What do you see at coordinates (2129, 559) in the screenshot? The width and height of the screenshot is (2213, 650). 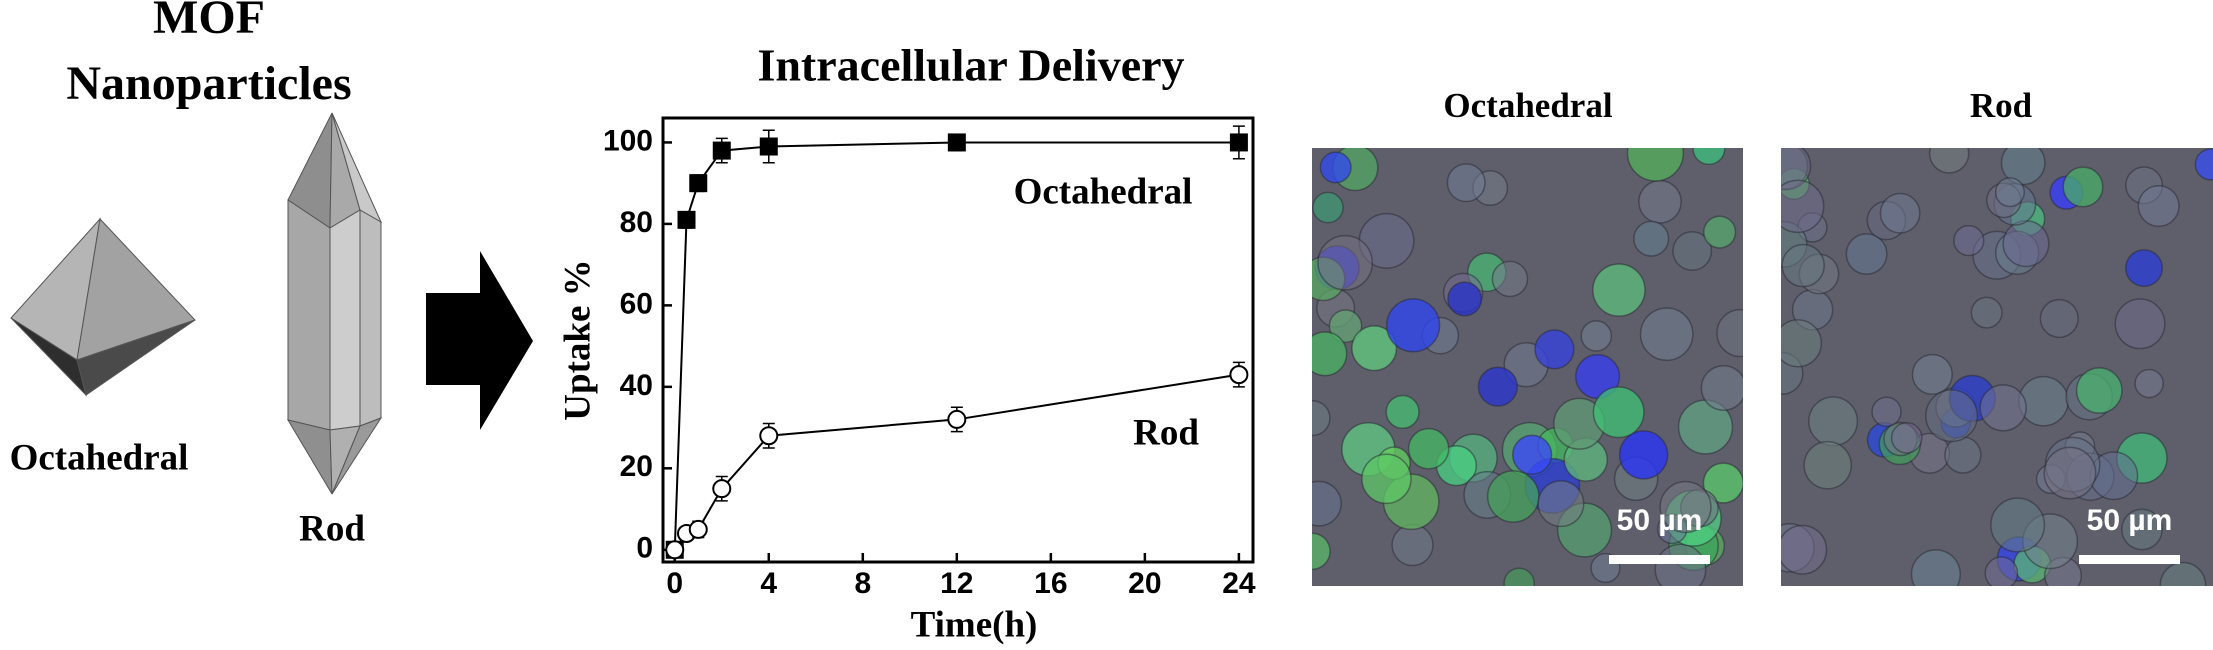 I see `scale-bar` at bounding box center [2129, 559].